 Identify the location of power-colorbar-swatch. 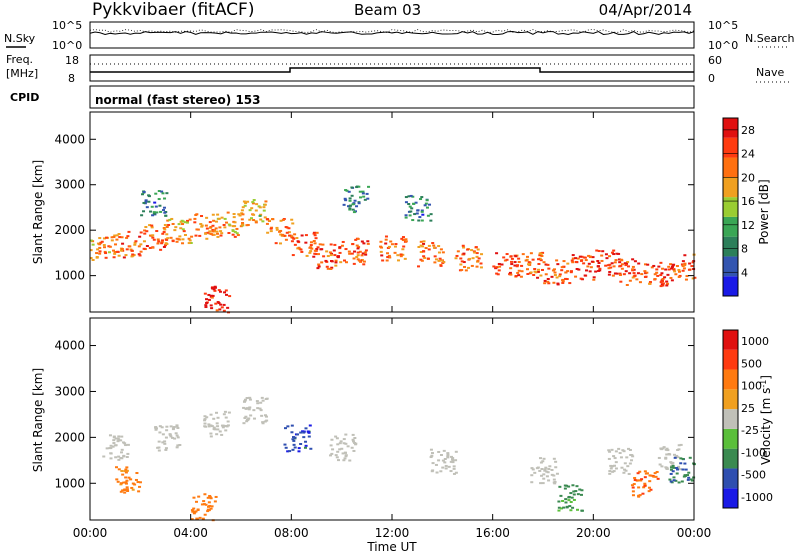
(730, 266).